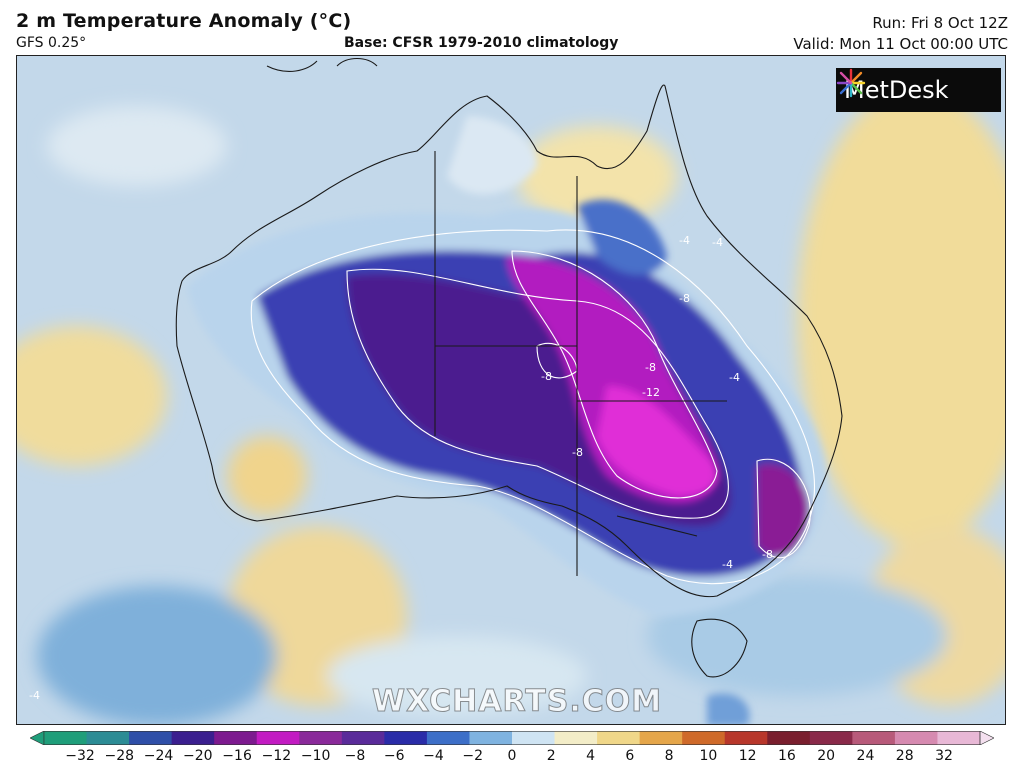 This screenshot has height=784, width=1024. I want to click on colorbar-tick-label: −2, so click(473, 756).